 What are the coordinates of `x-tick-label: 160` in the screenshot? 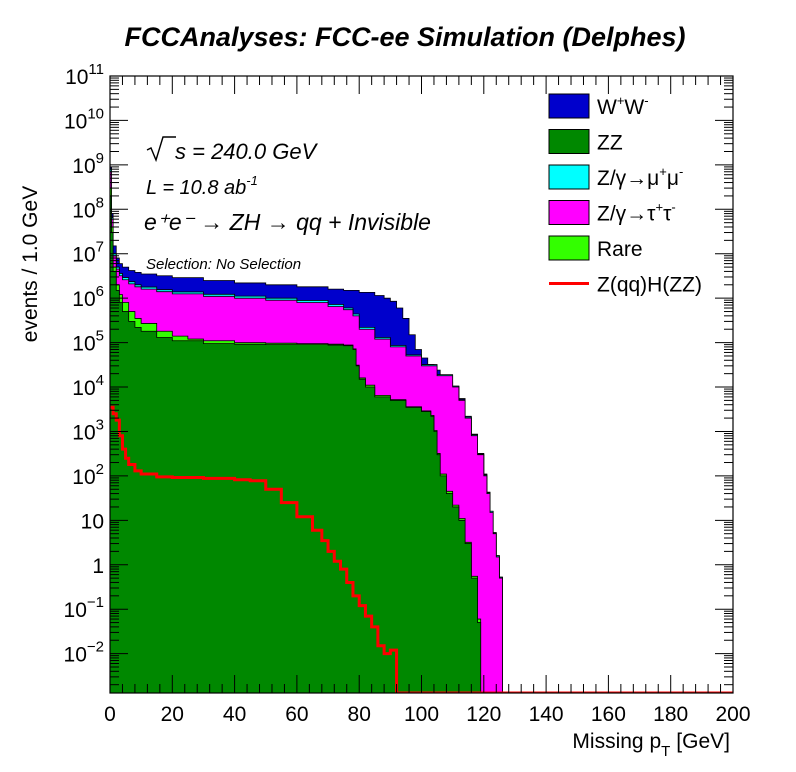 It's located at (608, 714).